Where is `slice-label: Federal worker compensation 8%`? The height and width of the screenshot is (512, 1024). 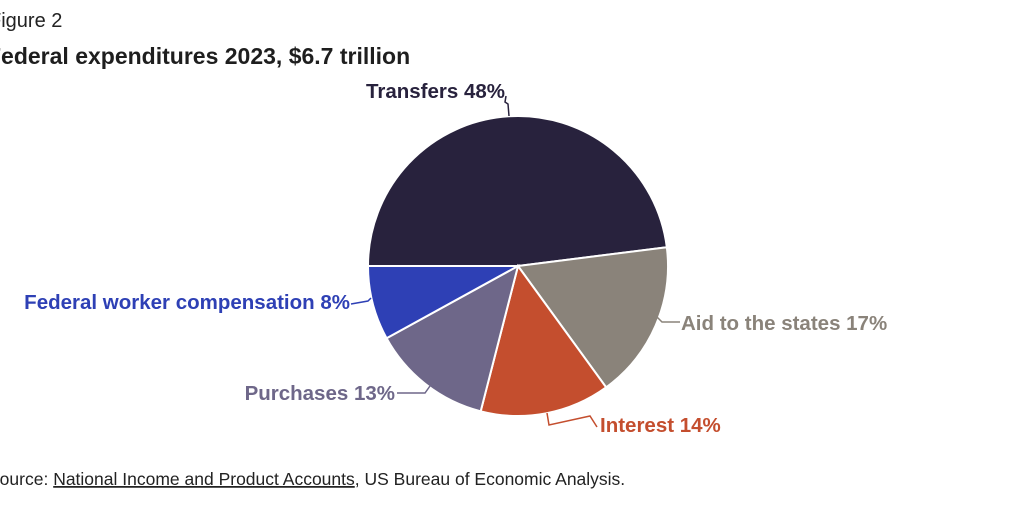
slice-label: Federal worker compensation 8% is located at coordinates (187, 302).